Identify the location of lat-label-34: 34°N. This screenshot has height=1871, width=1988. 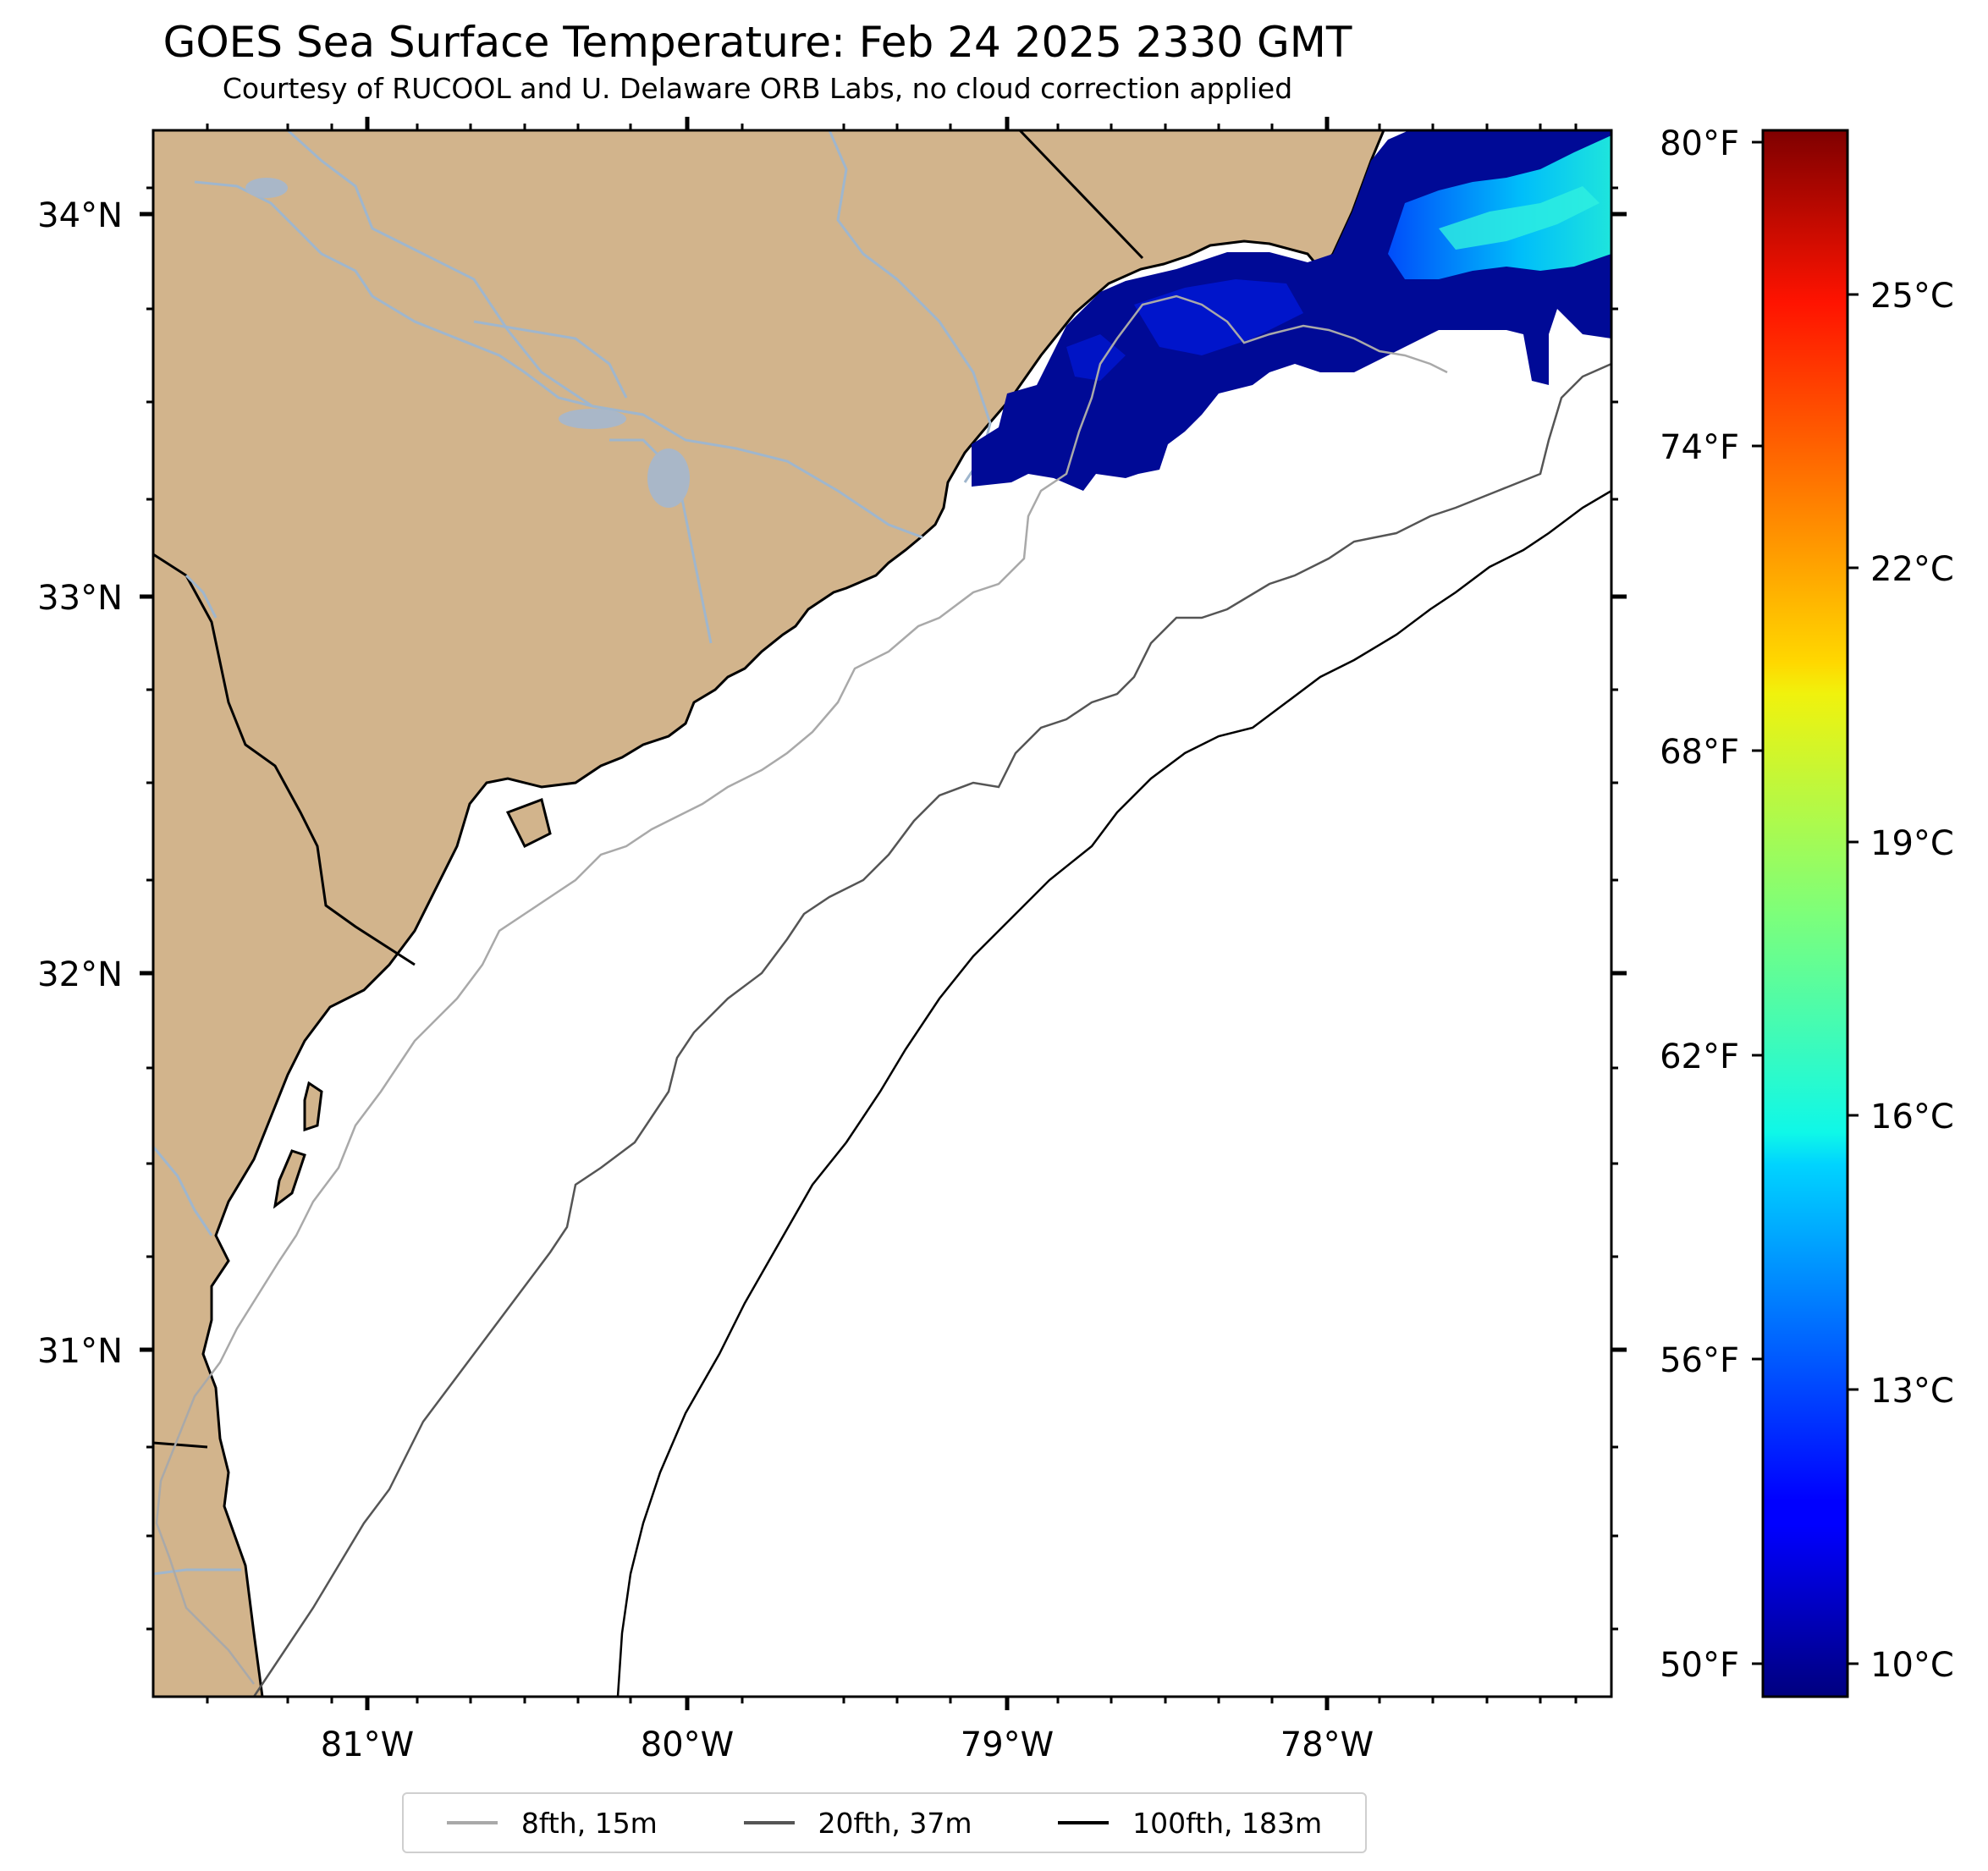
(80, 216).